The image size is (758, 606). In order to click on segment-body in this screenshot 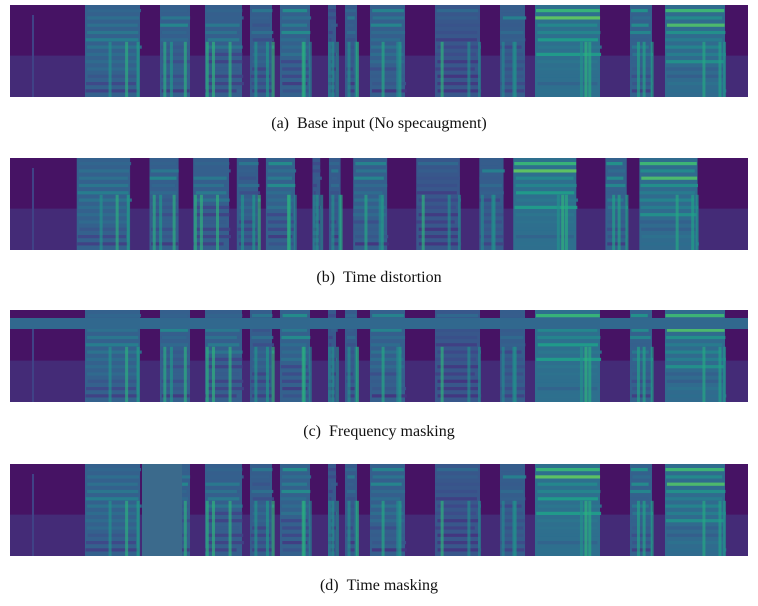, I will do `click(112, 51)`.